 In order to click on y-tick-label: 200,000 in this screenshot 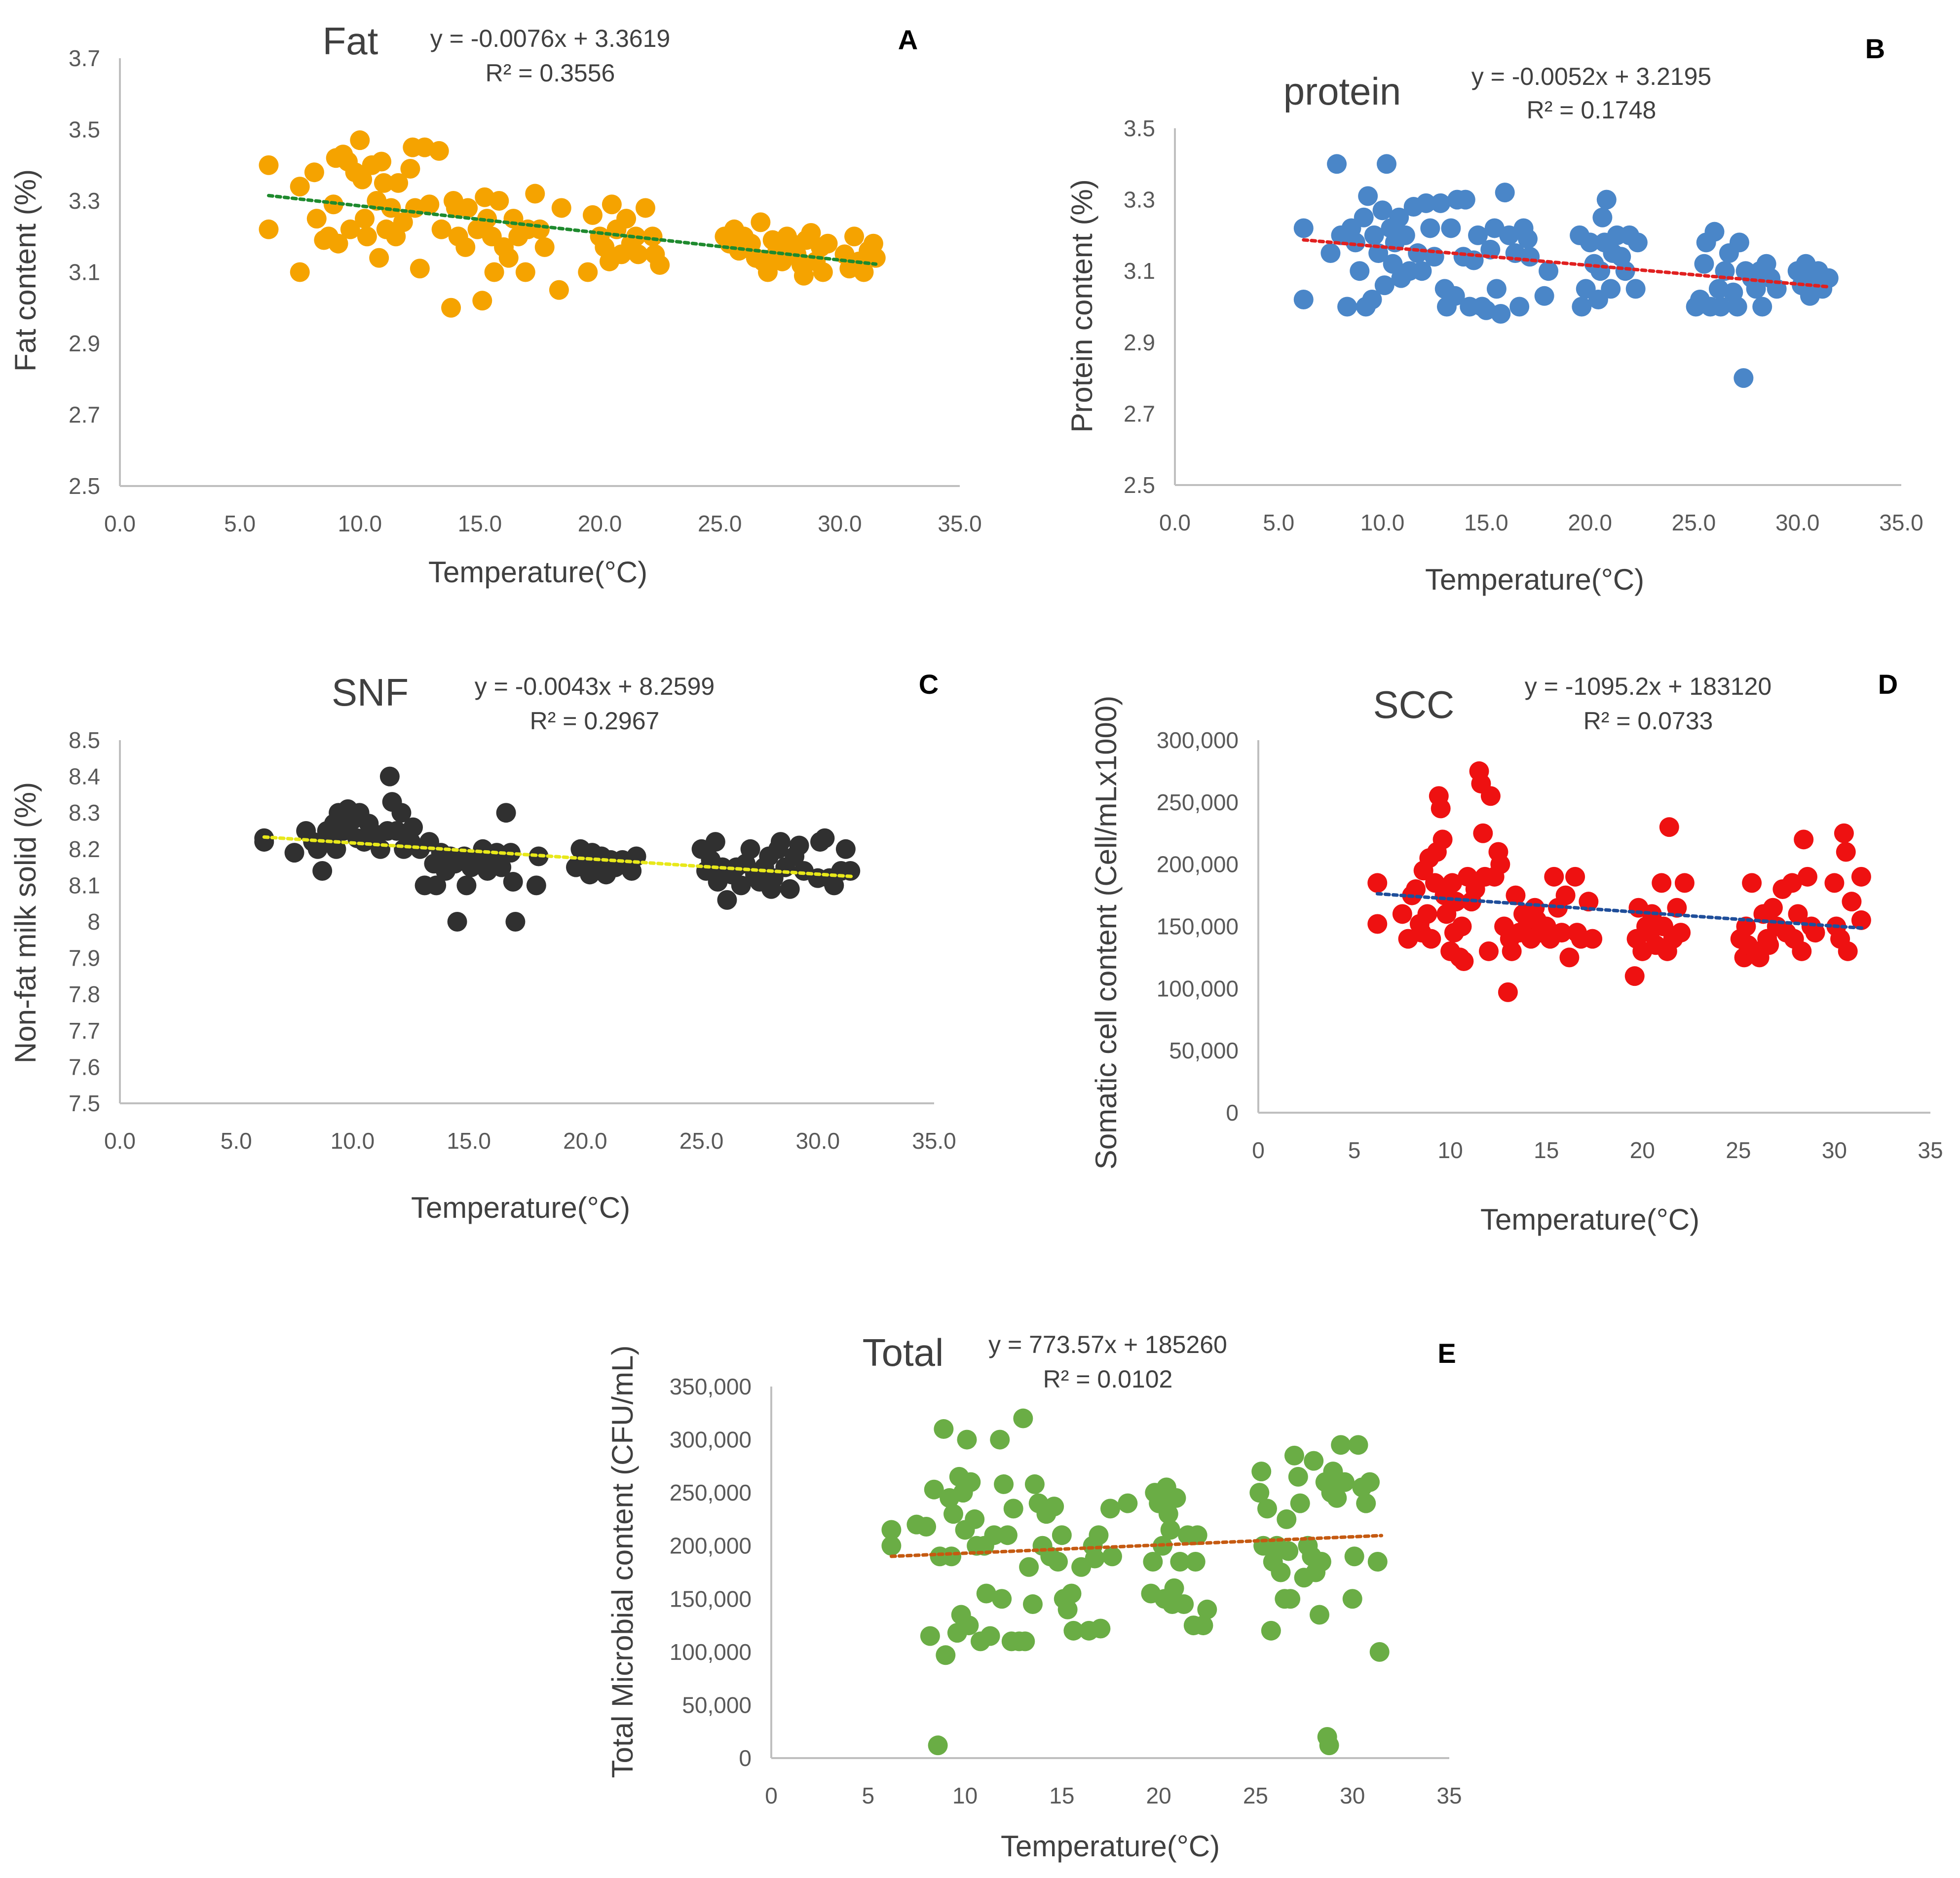, I will do `click(1198, 864)`.